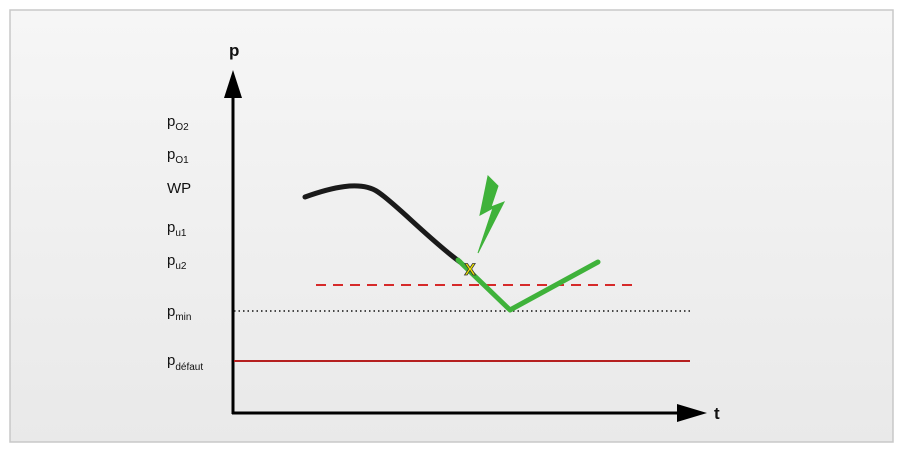  What do you see at coordinates (233, 84) in the screenshot?
I see `y-axis-arrow` at bounding box center [233, 84].